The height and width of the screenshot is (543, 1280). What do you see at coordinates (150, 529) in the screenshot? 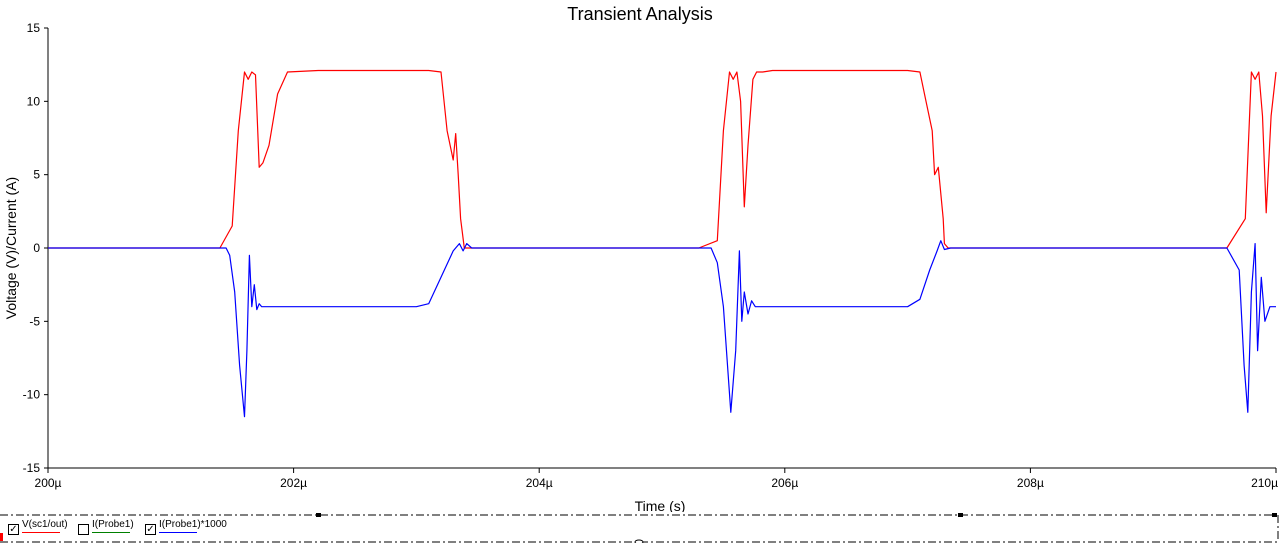
I see `legend-checkbox-iprobe1x1000` at bounding box center [150, 529].